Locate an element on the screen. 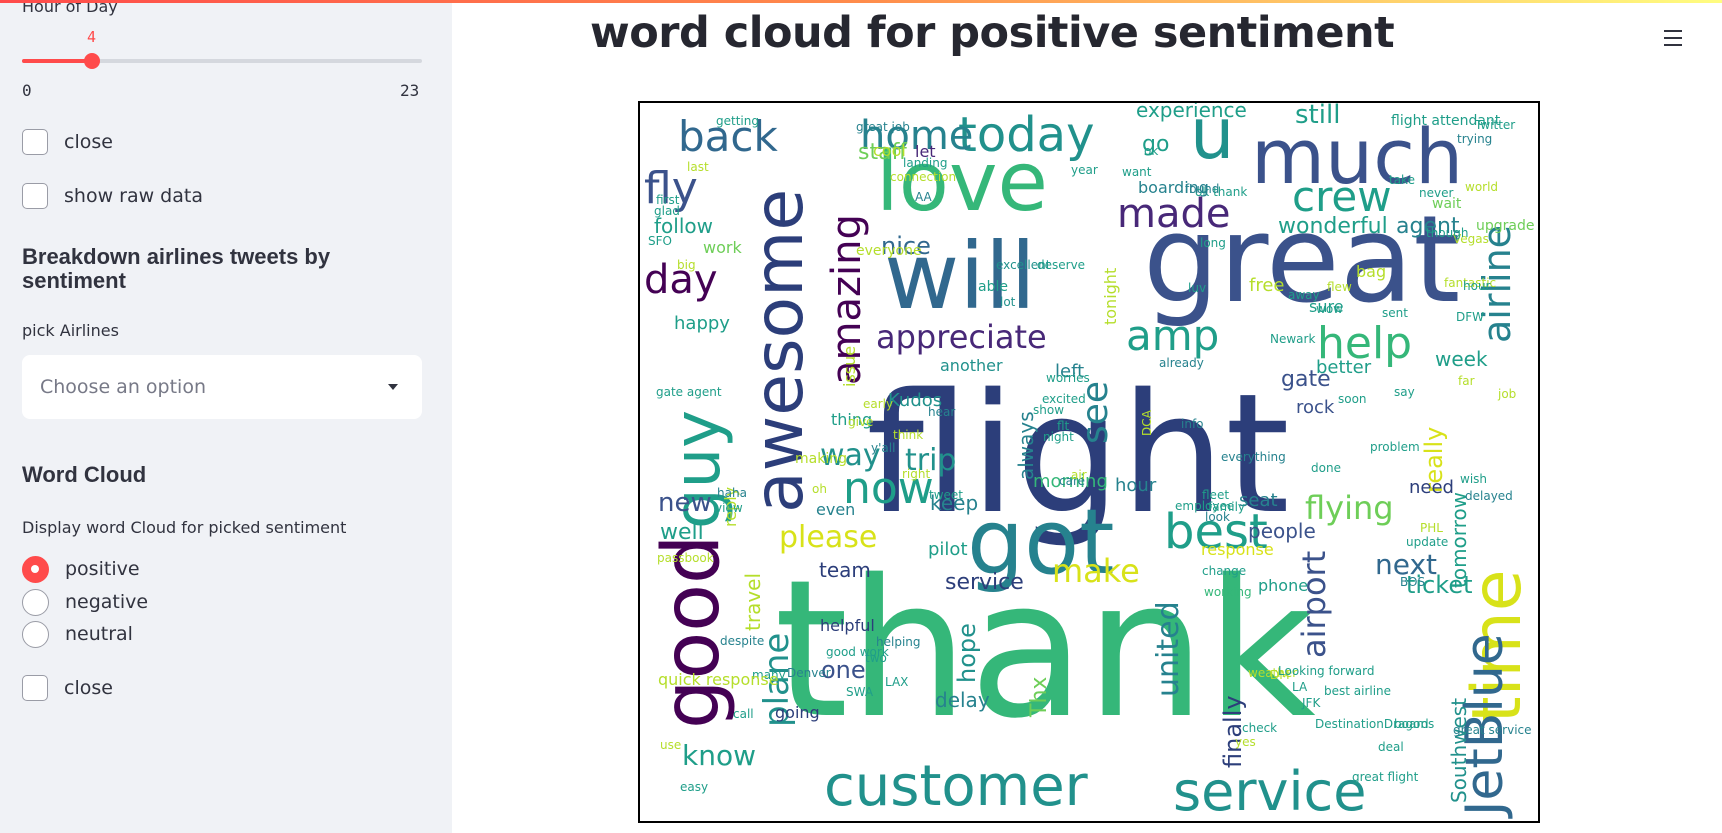  word-cloud-word: connection is located at coordinates (923, 177).